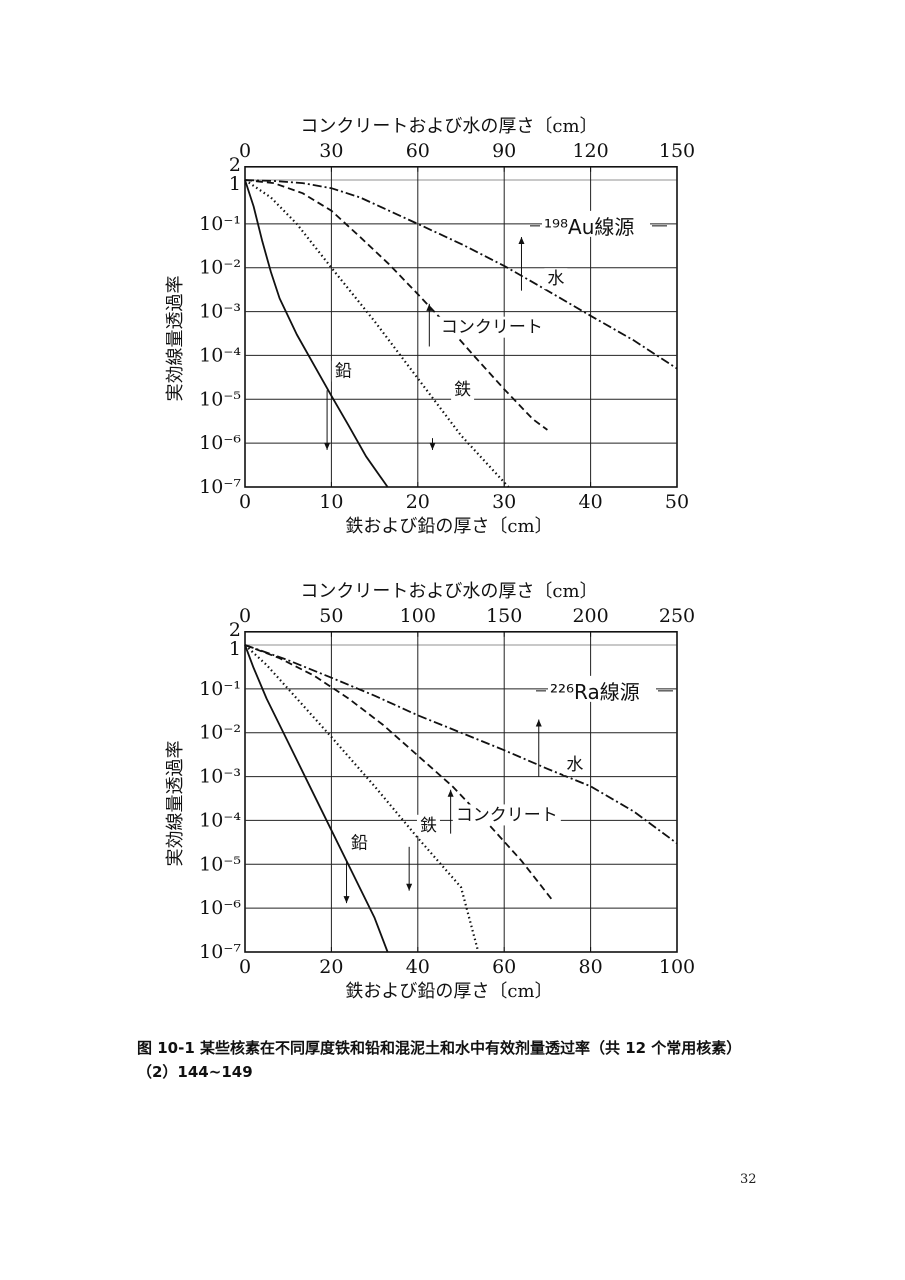  I want to click on source-label: ²²⁶Ra線源, so click(595, 692).